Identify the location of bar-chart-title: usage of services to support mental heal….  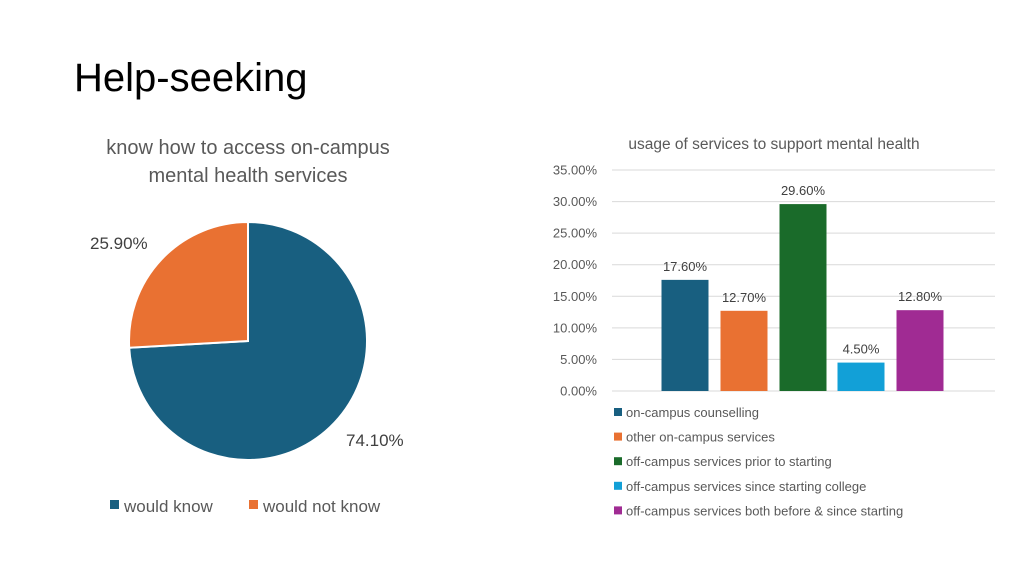
(773, 144).